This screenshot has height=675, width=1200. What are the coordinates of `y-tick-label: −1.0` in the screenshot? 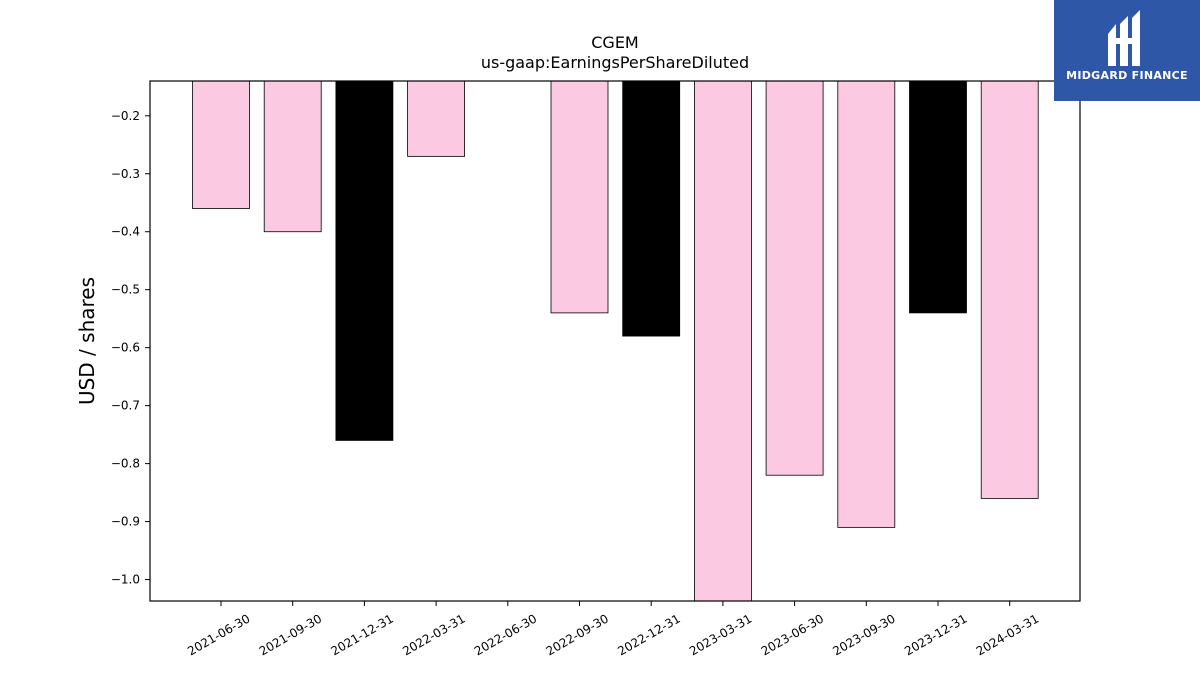 It's located at (125, 580).